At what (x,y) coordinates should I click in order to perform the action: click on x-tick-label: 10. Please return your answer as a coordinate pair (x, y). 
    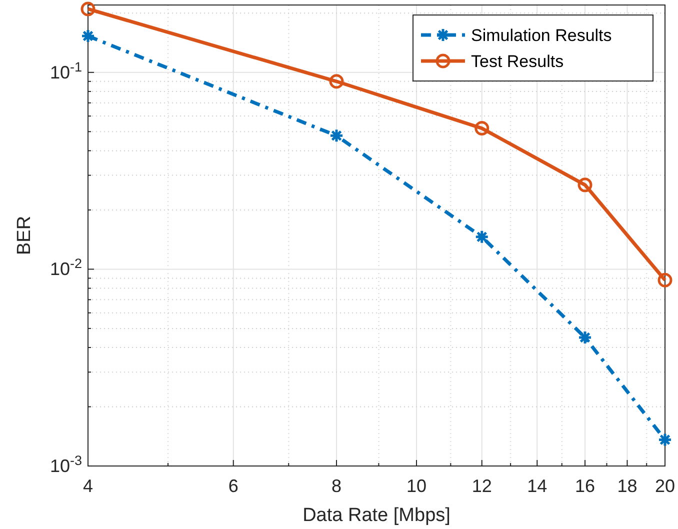
    Looking at the image, I should click on (416, 486).